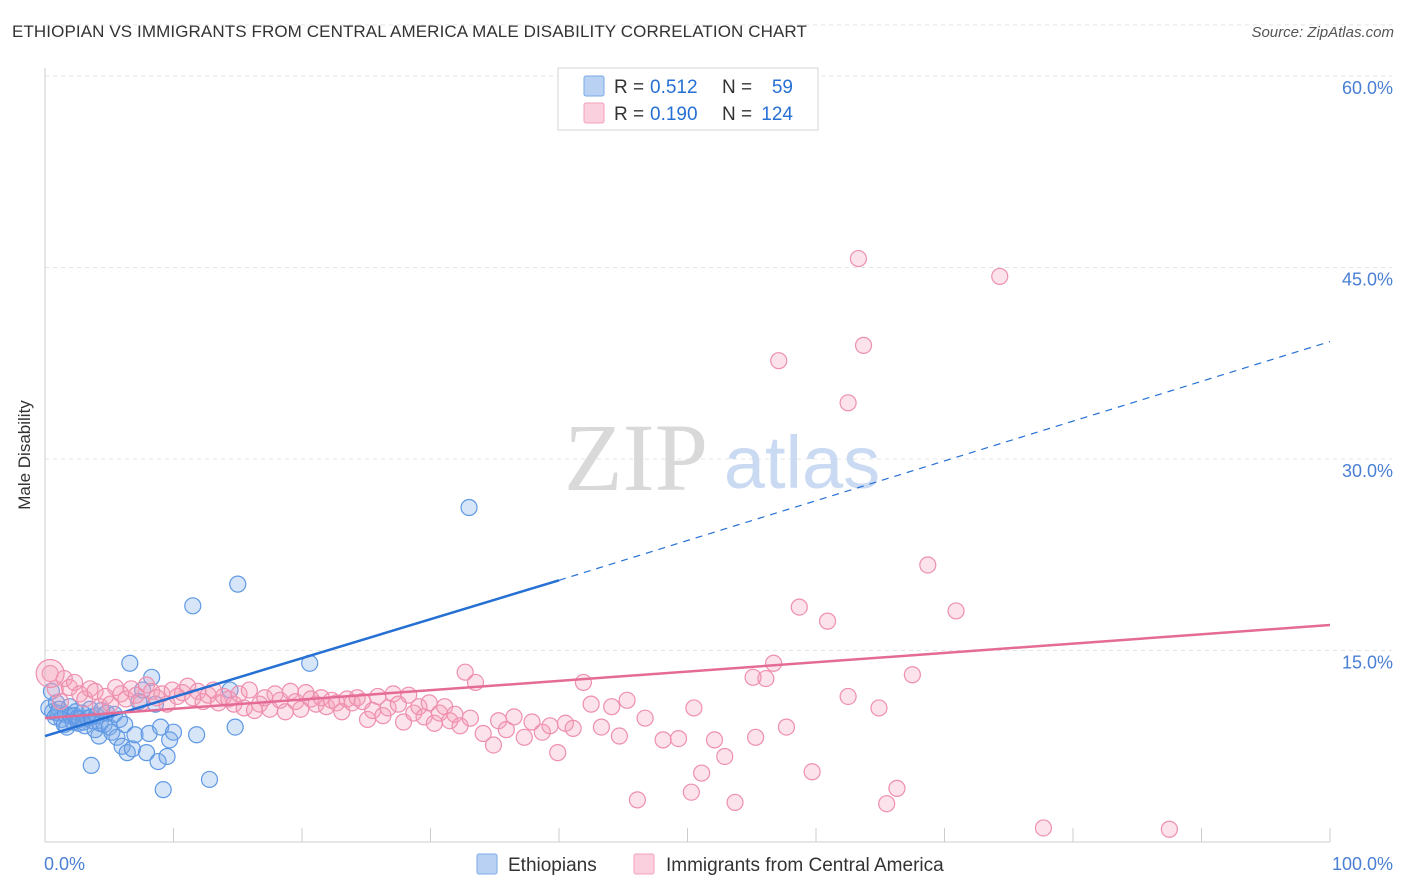 Image resolution: width=1406 pixels, height=892 pixels. Describe the element at coordinates (594, 113) in the screenshot. I see `stats-legend-swatch-central-america` at that location.